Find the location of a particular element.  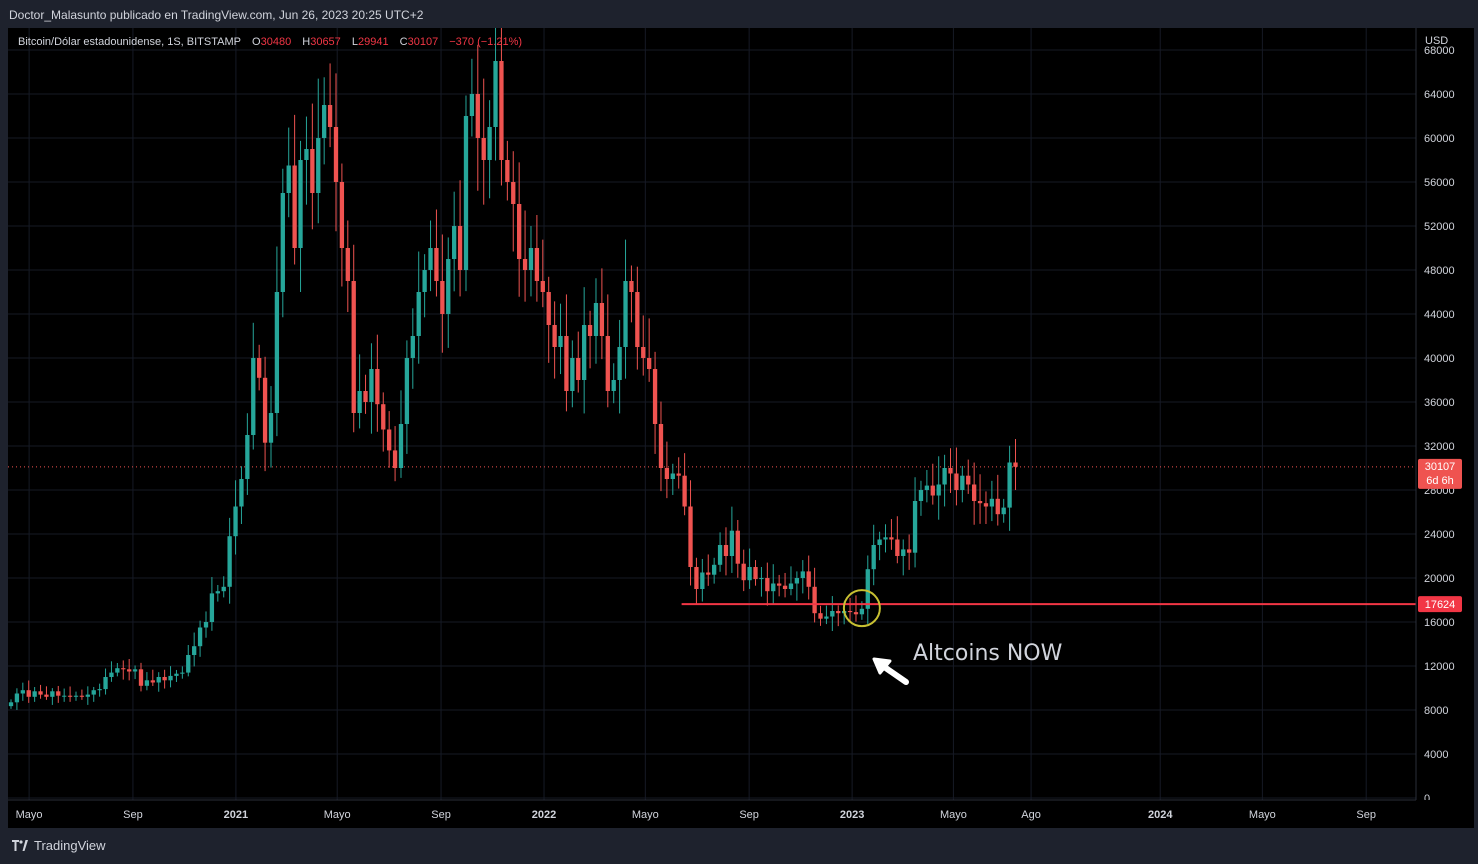

highlight-circle is located at coordinates (861, 608).